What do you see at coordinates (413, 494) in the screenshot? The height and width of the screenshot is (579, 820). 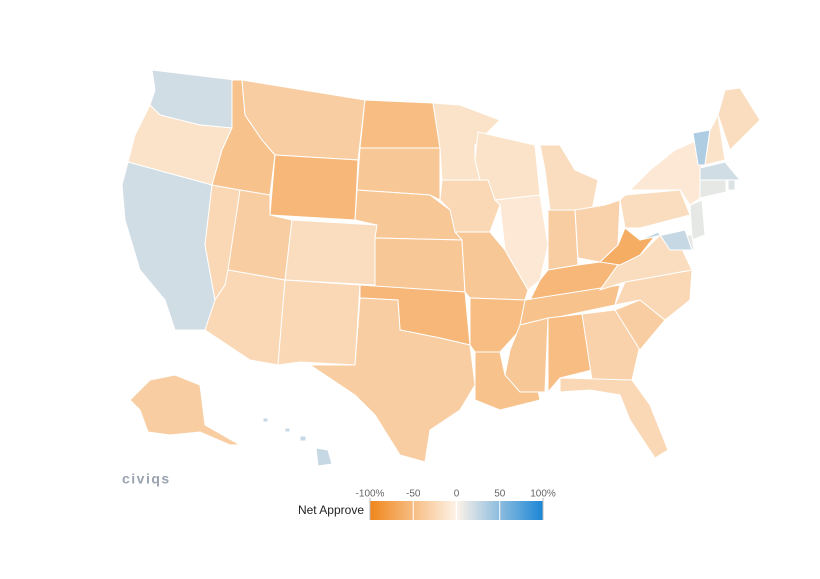 I see `legend-tick-label: -50` at bounding box center [413, 494].